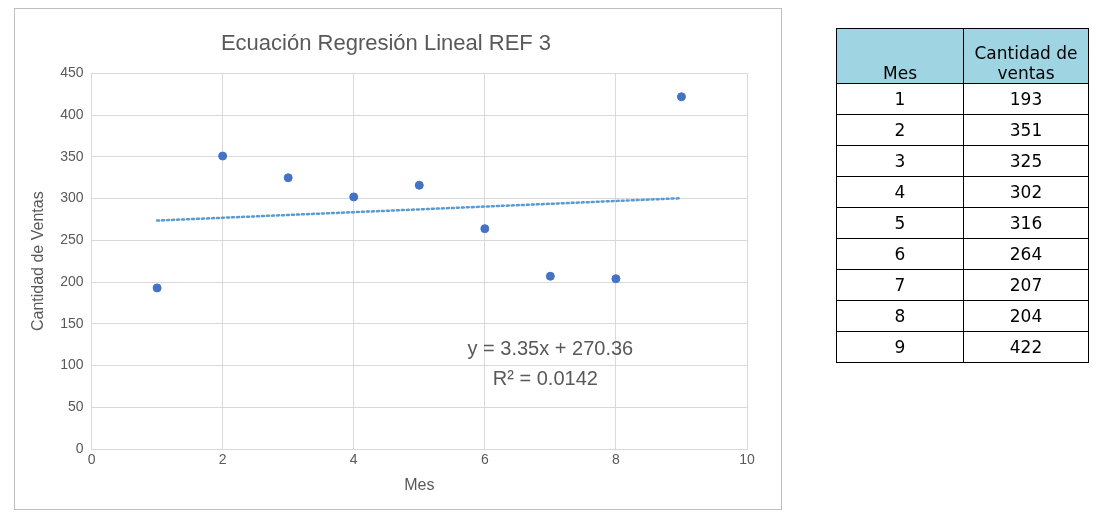 The width and height of the screenshot is (1110, 519). What do you see at coordinates (900, 285) in the screenshot?
I see `y-tick-label: 7` at bounding box center [900, 285].